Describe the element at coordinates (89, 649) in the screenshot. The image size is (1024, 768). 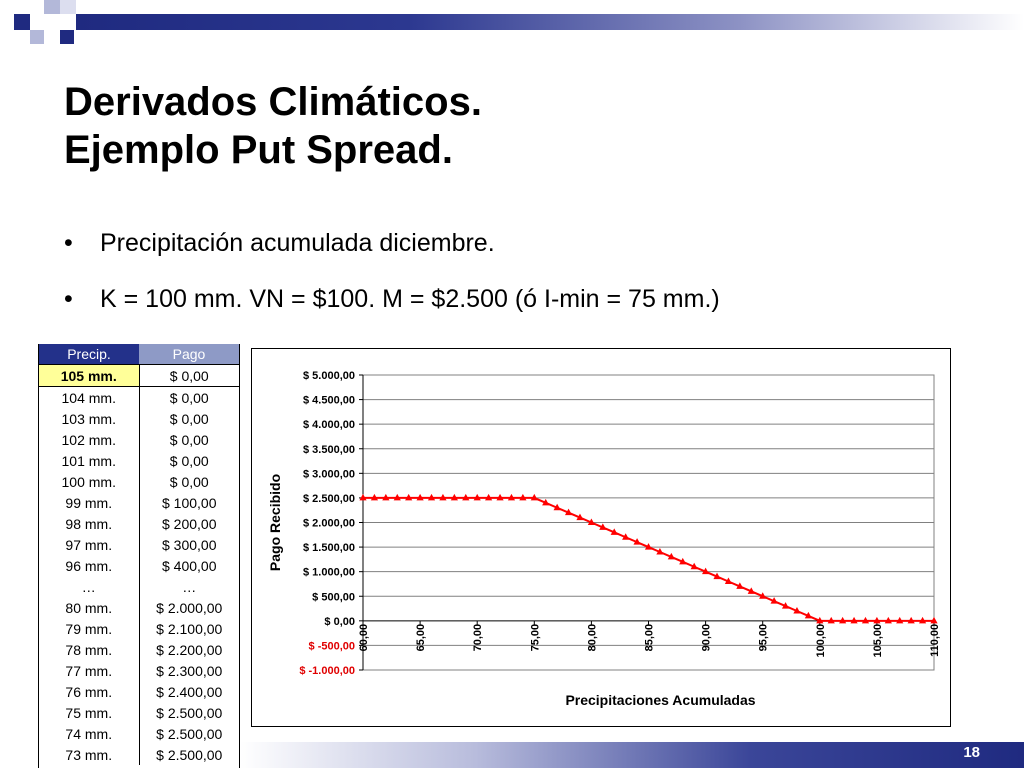
I see `cell-precip: 78 mm.` at that location.